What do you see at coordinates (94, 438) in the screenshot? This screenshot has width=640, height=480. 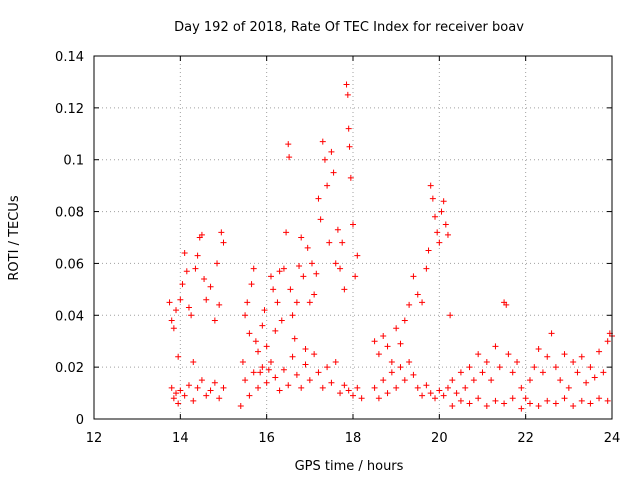 I see `x-tick-label: 12` at bounding box center [94, 438].